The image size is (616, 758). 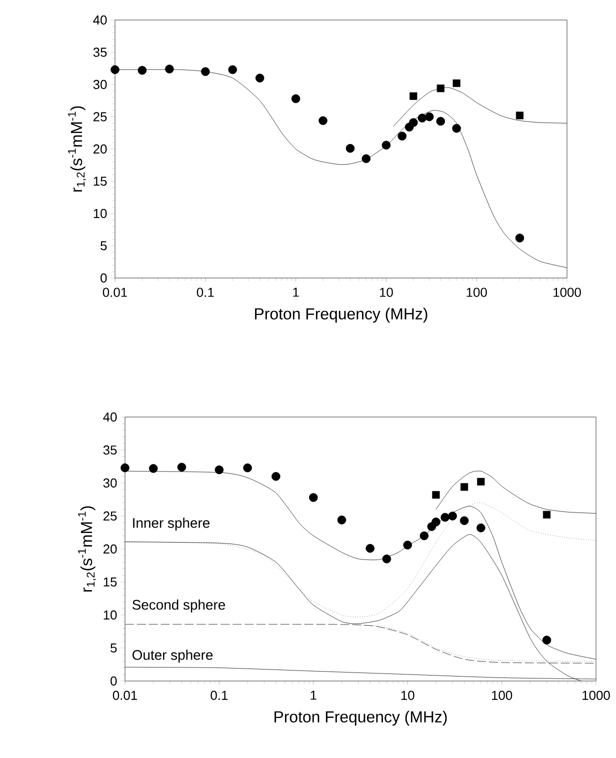 What do you see at coordinates (179, 605) in the screenshot?
I see `annotation: Second sphere` at bounding box center [179, 605].